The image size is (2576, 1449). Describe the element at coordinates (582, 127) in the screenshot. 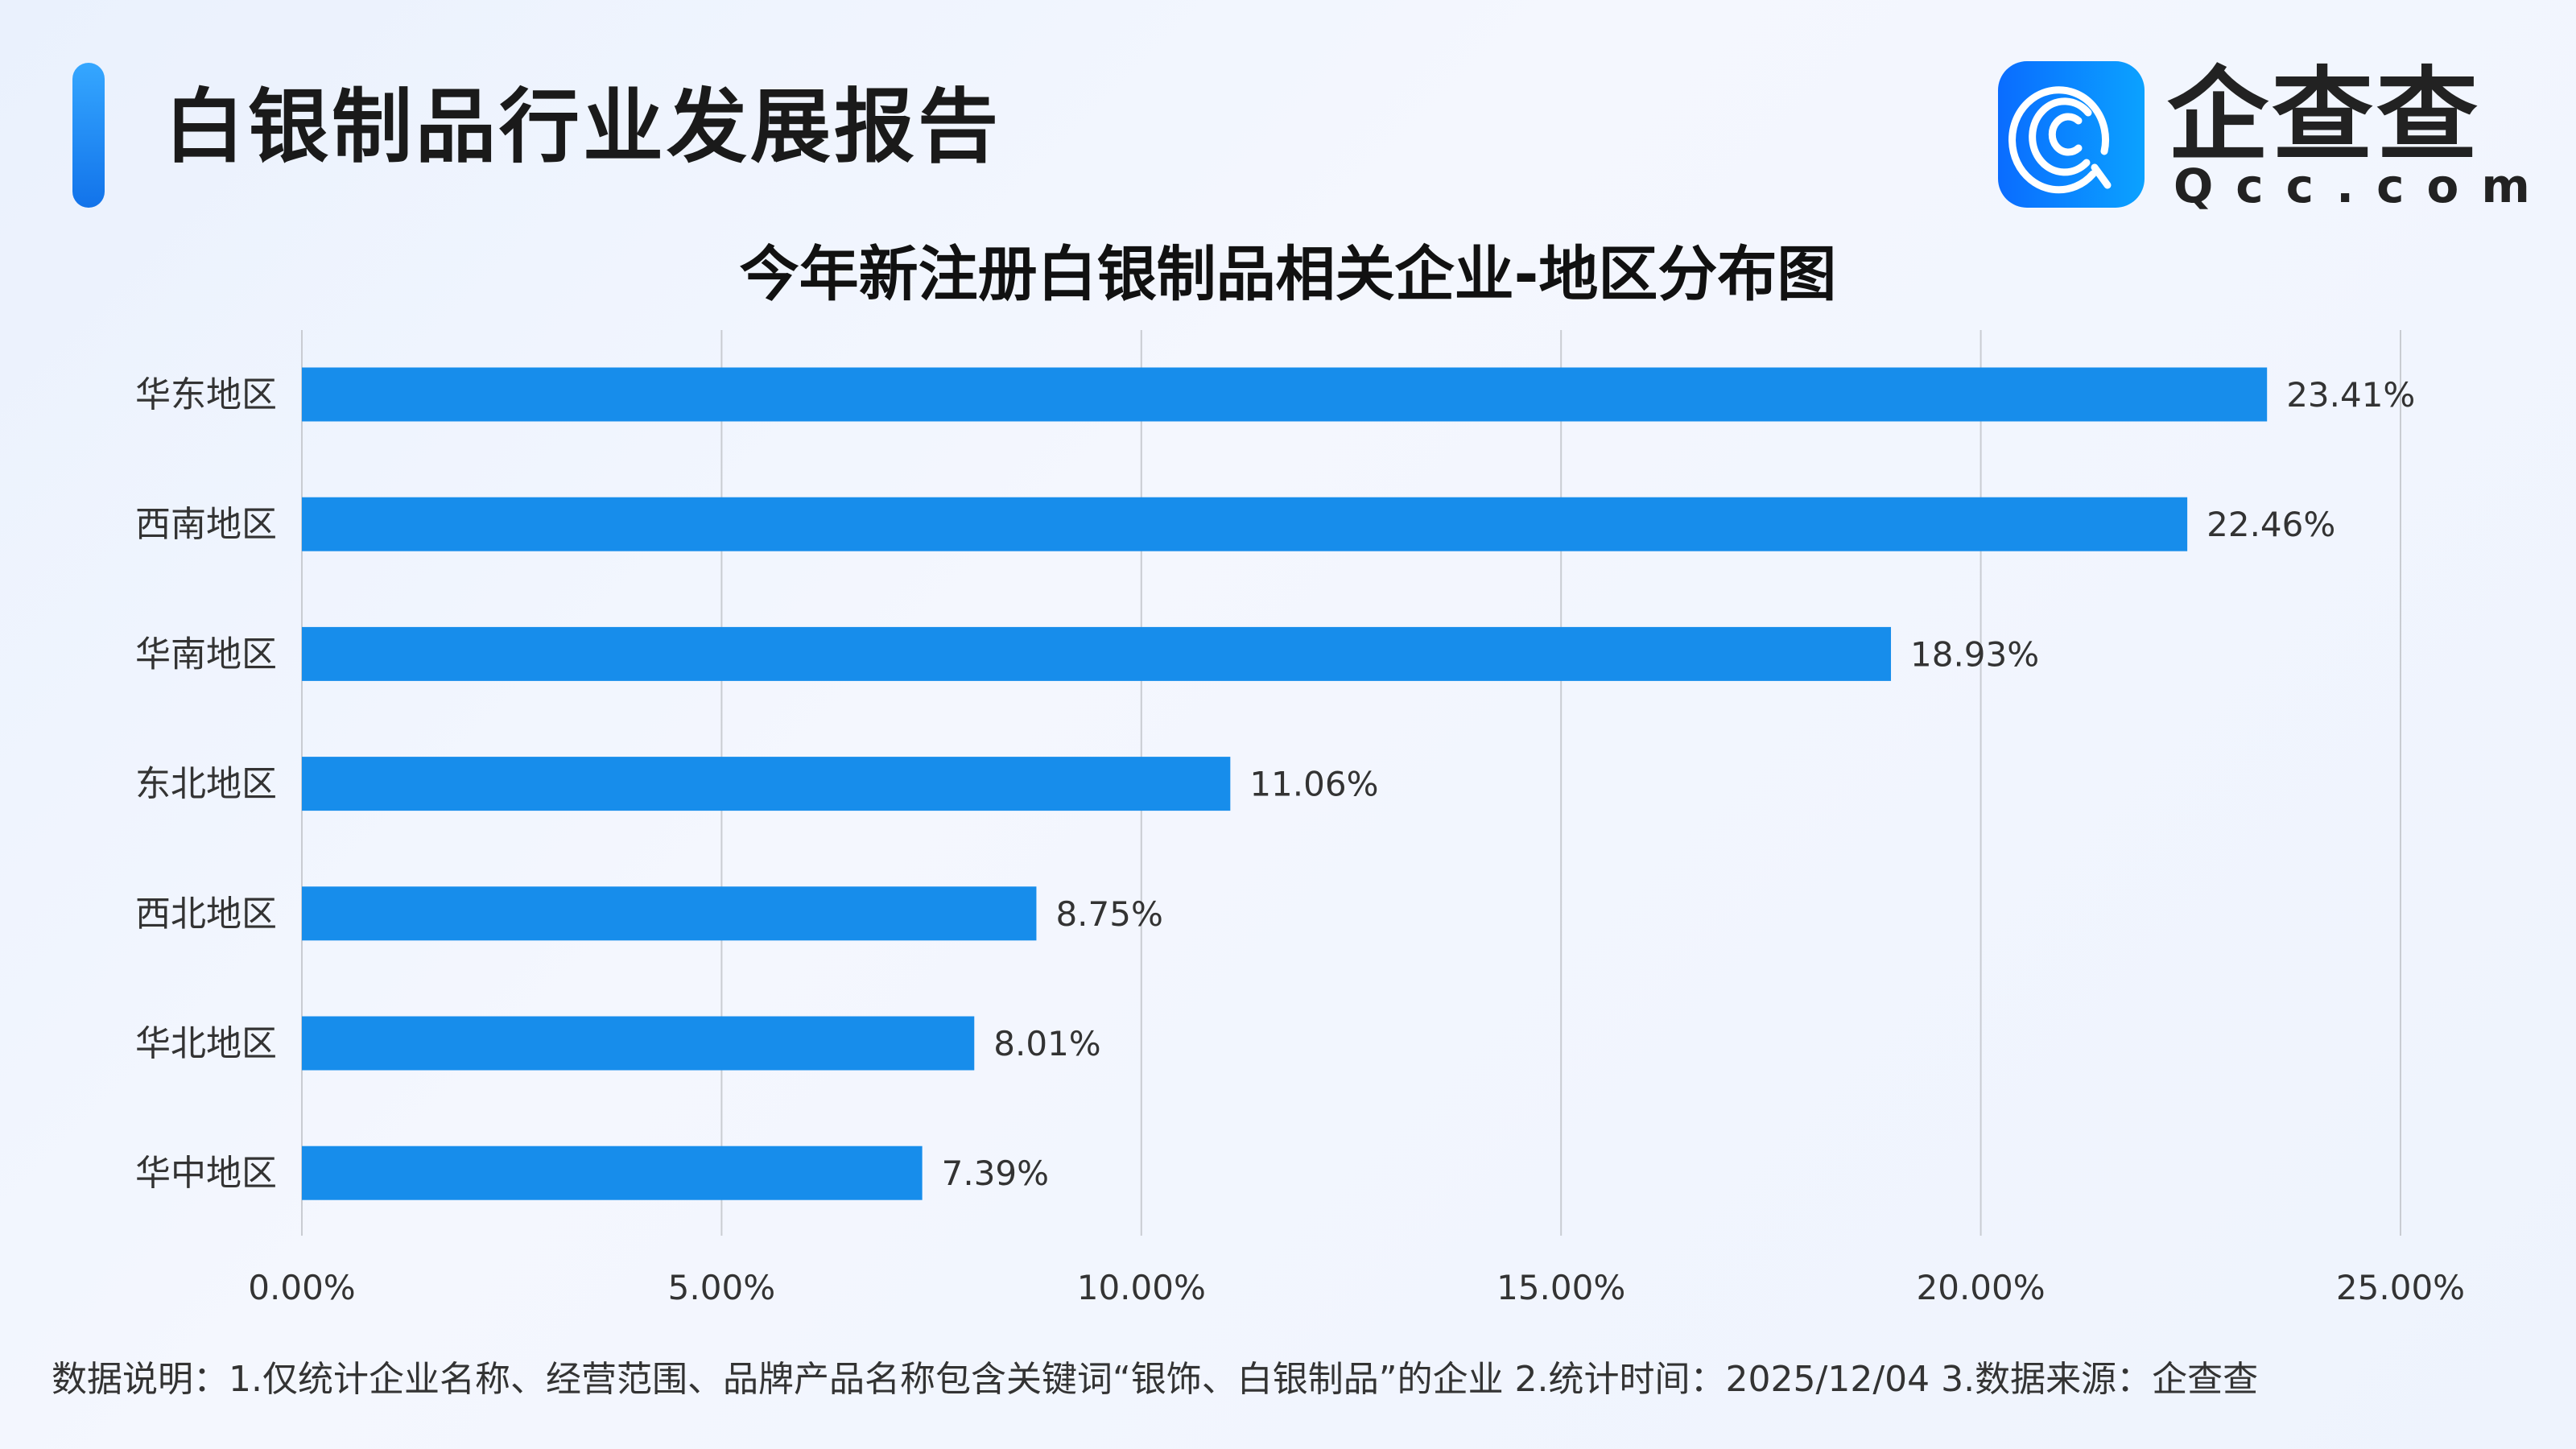

I see `page-title: 白银制品行业发展报告` at that location.